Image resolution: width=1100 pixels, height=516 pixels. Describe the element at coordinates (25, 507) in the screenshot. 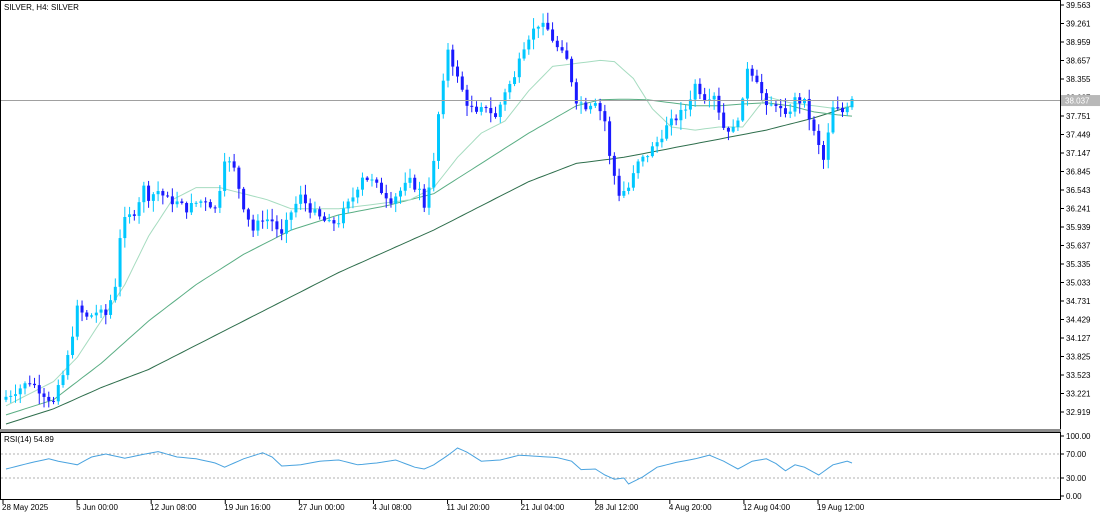

I see `time-tick-label: 28 May 2025` at that location.